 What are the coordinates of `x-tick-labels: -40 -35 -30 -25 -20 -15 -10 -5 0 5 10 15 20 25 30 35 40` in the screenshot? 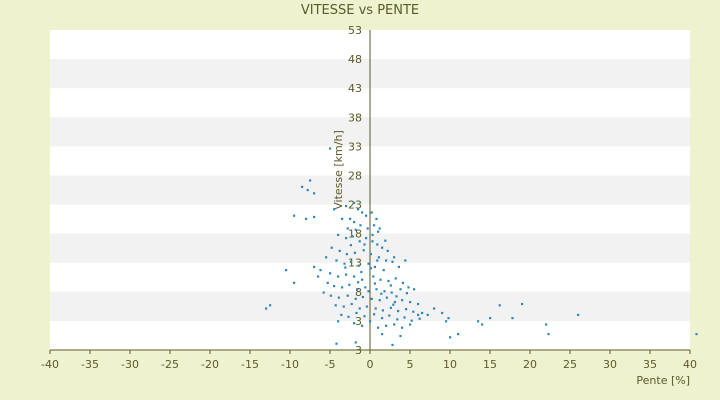 It's located at (369, 360).